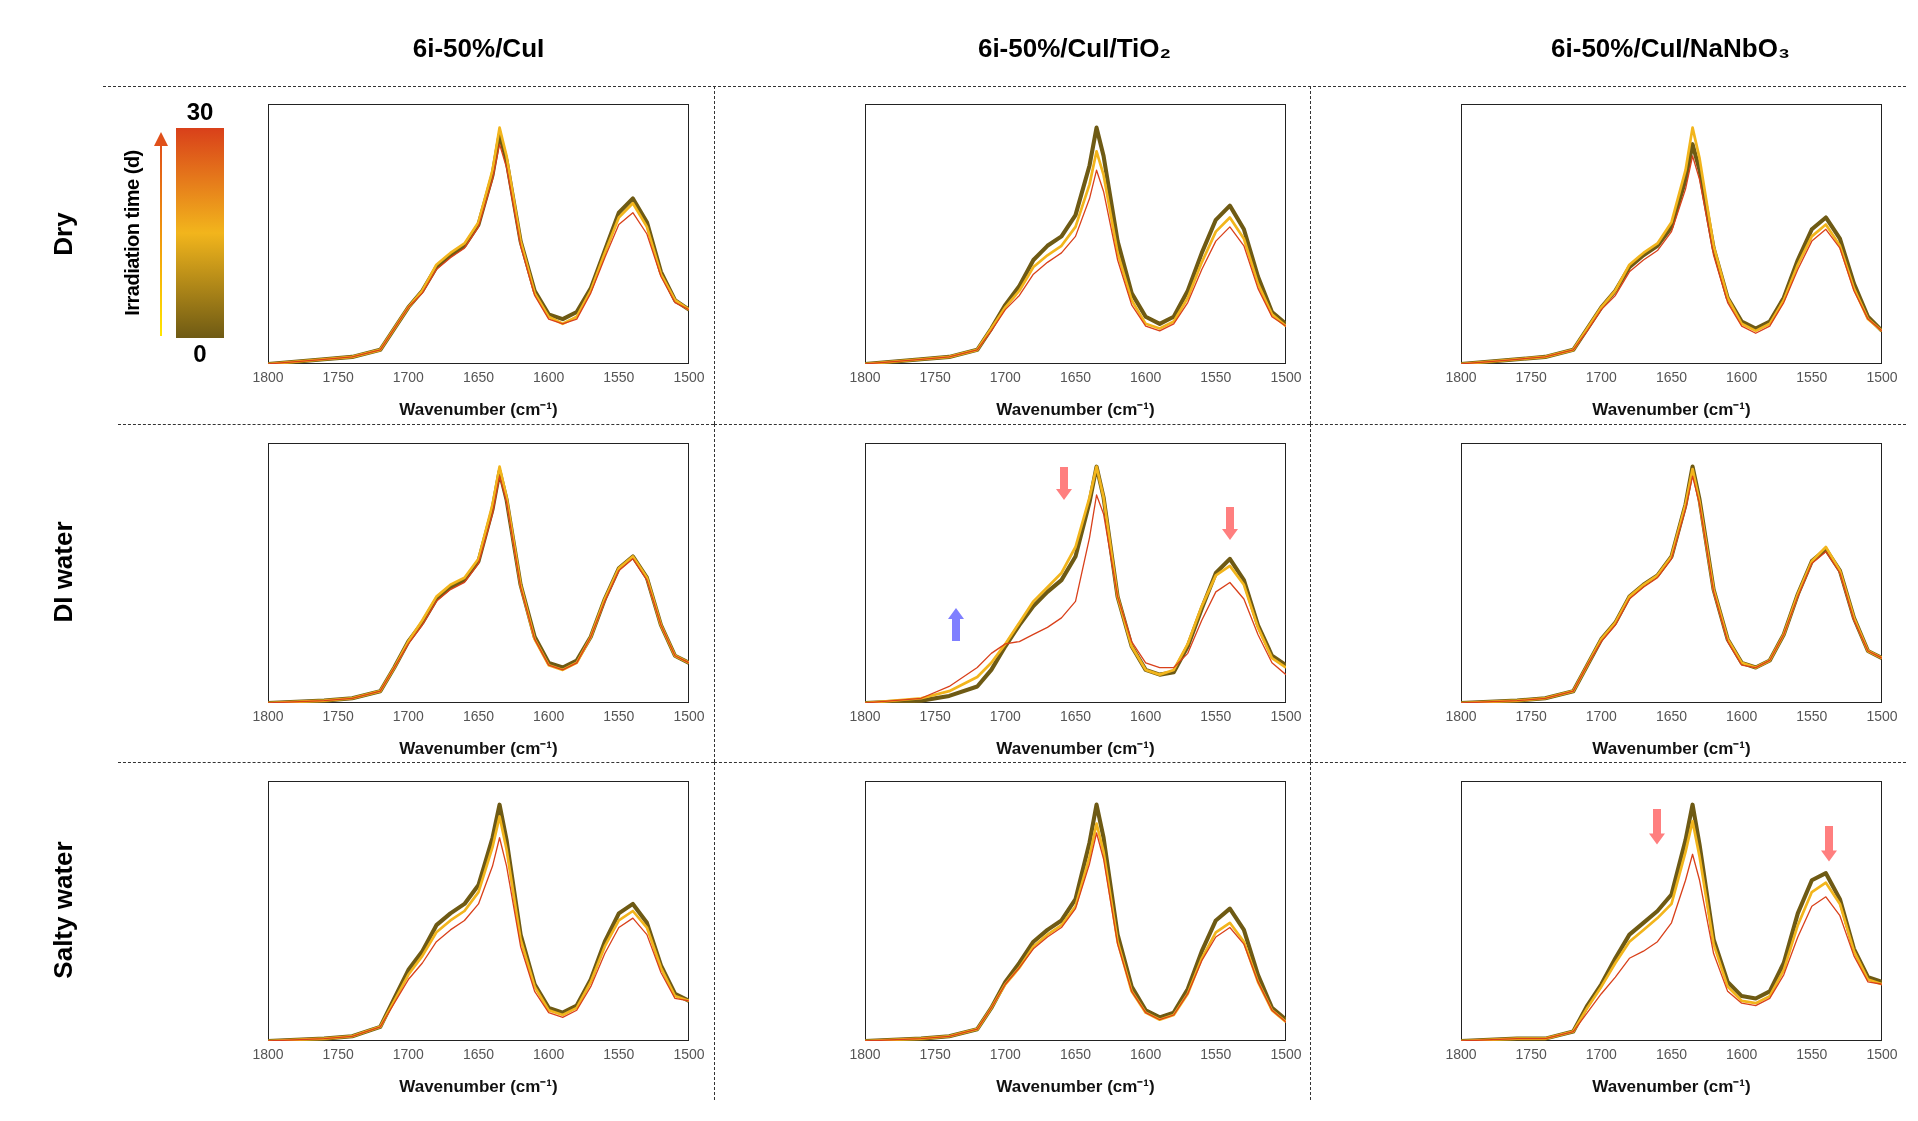 The image size is (1918, 1121). What do you see at coordinates (63, 234) in the screenshot?
I see `y-axis-title: Dry` at bounding box center [63, 234].